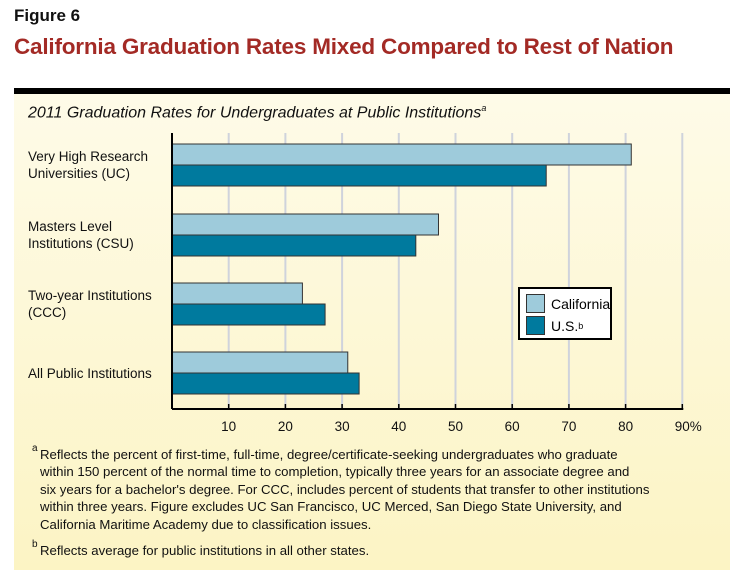  What do you see at coordinates (625, 426) in the screenshot?
I see `x-tick-label: 80` at bounding box center [625, 426].